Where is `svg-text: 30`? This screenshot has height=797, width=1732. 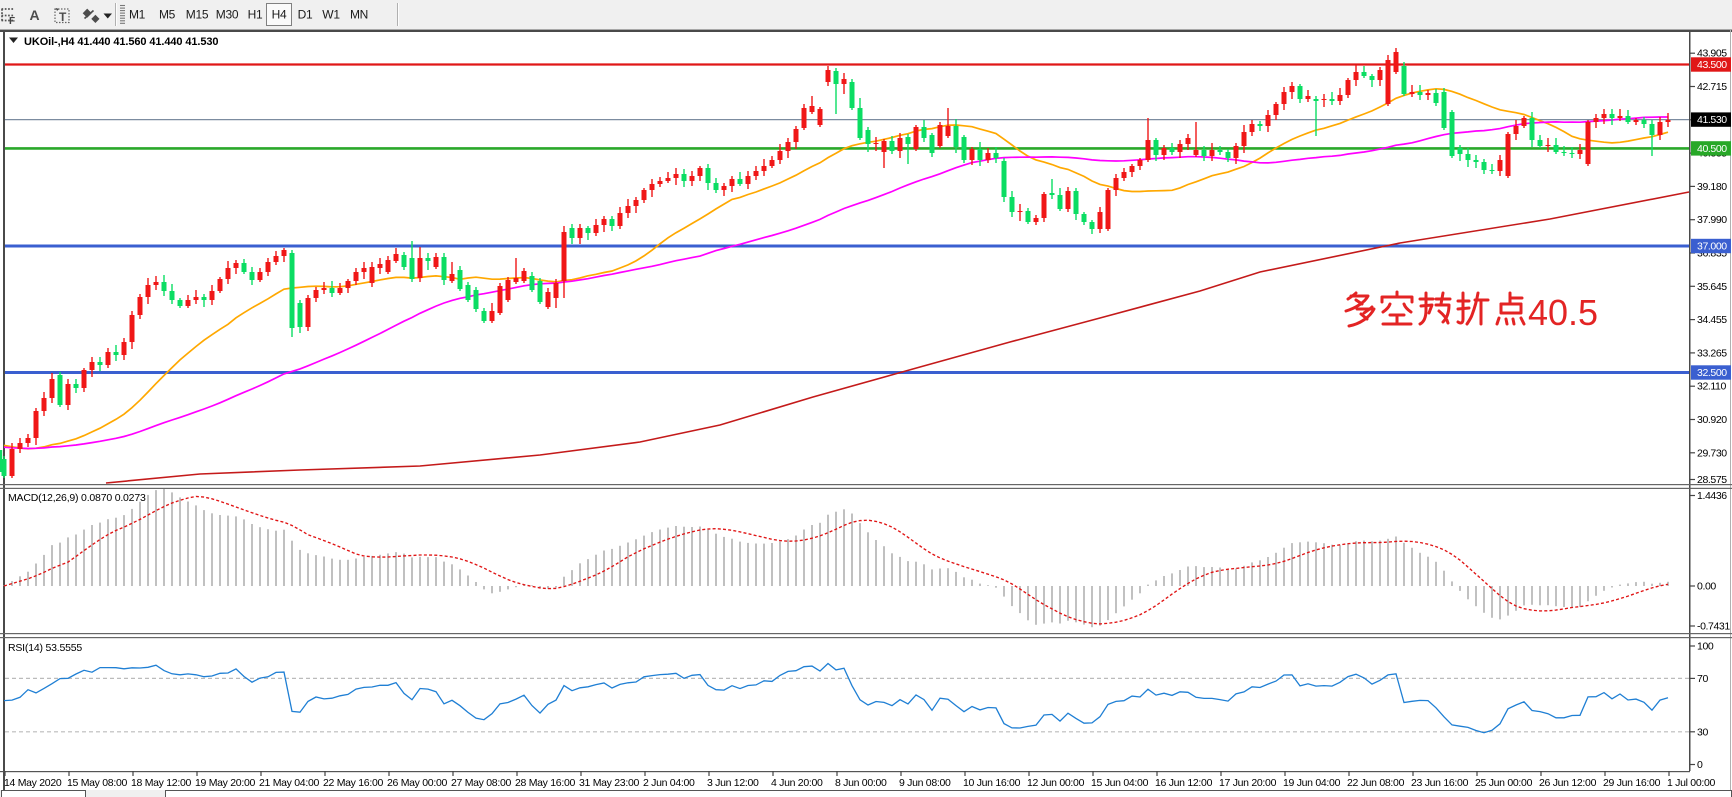
svg-text: 30 is located at coordinates (1702, 732).